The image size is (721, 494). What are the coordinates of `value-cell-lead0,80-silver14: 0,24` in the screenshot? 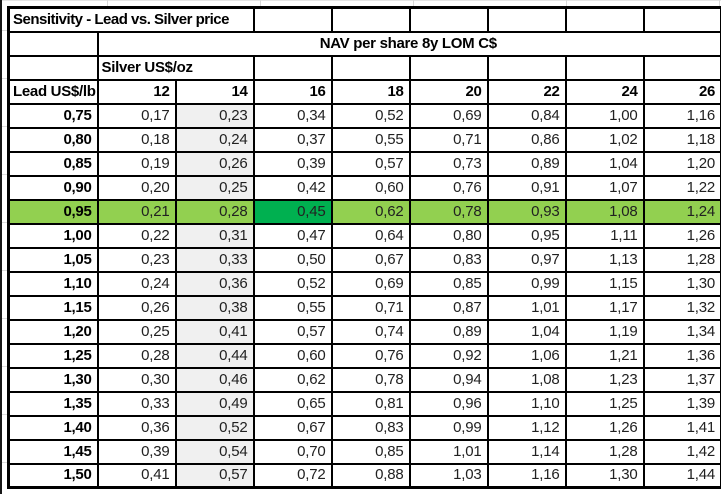 It's located at (214, 139).